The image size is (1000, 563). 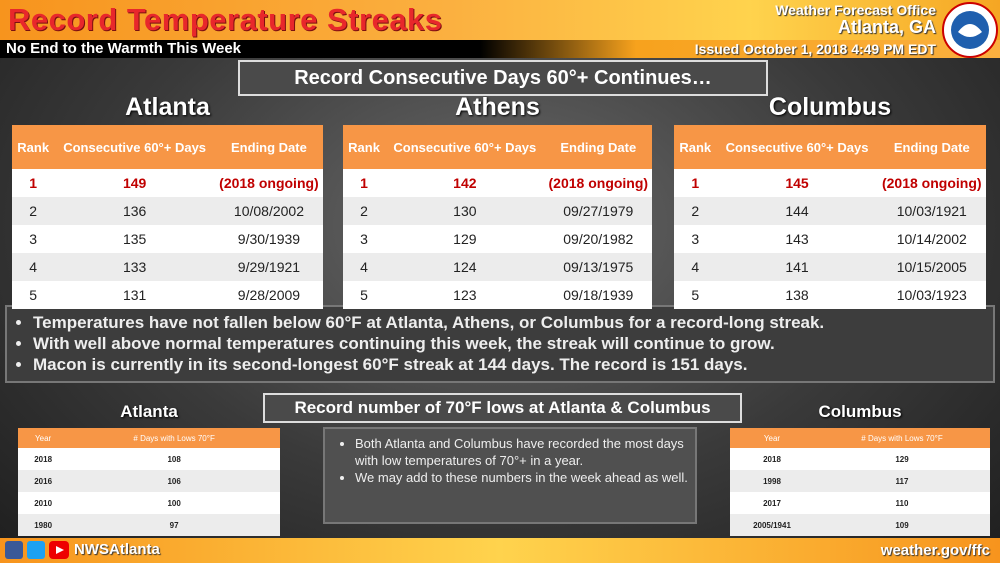 What do you see at coordinates (598, 295) in the screenshot?
I see `cell: 09/18/1939` at bounding box center [598, 295].